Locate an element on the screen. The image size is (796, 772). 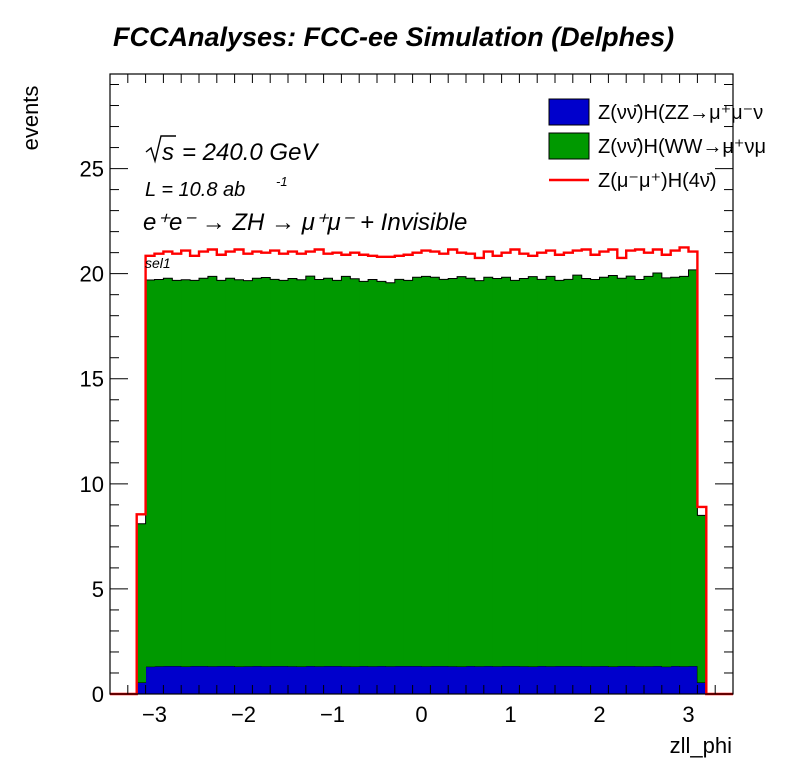
legend-label: Z(νν̄)H(ZZ→μ⁺μ⁻ν is located at coordinates (680, 113).